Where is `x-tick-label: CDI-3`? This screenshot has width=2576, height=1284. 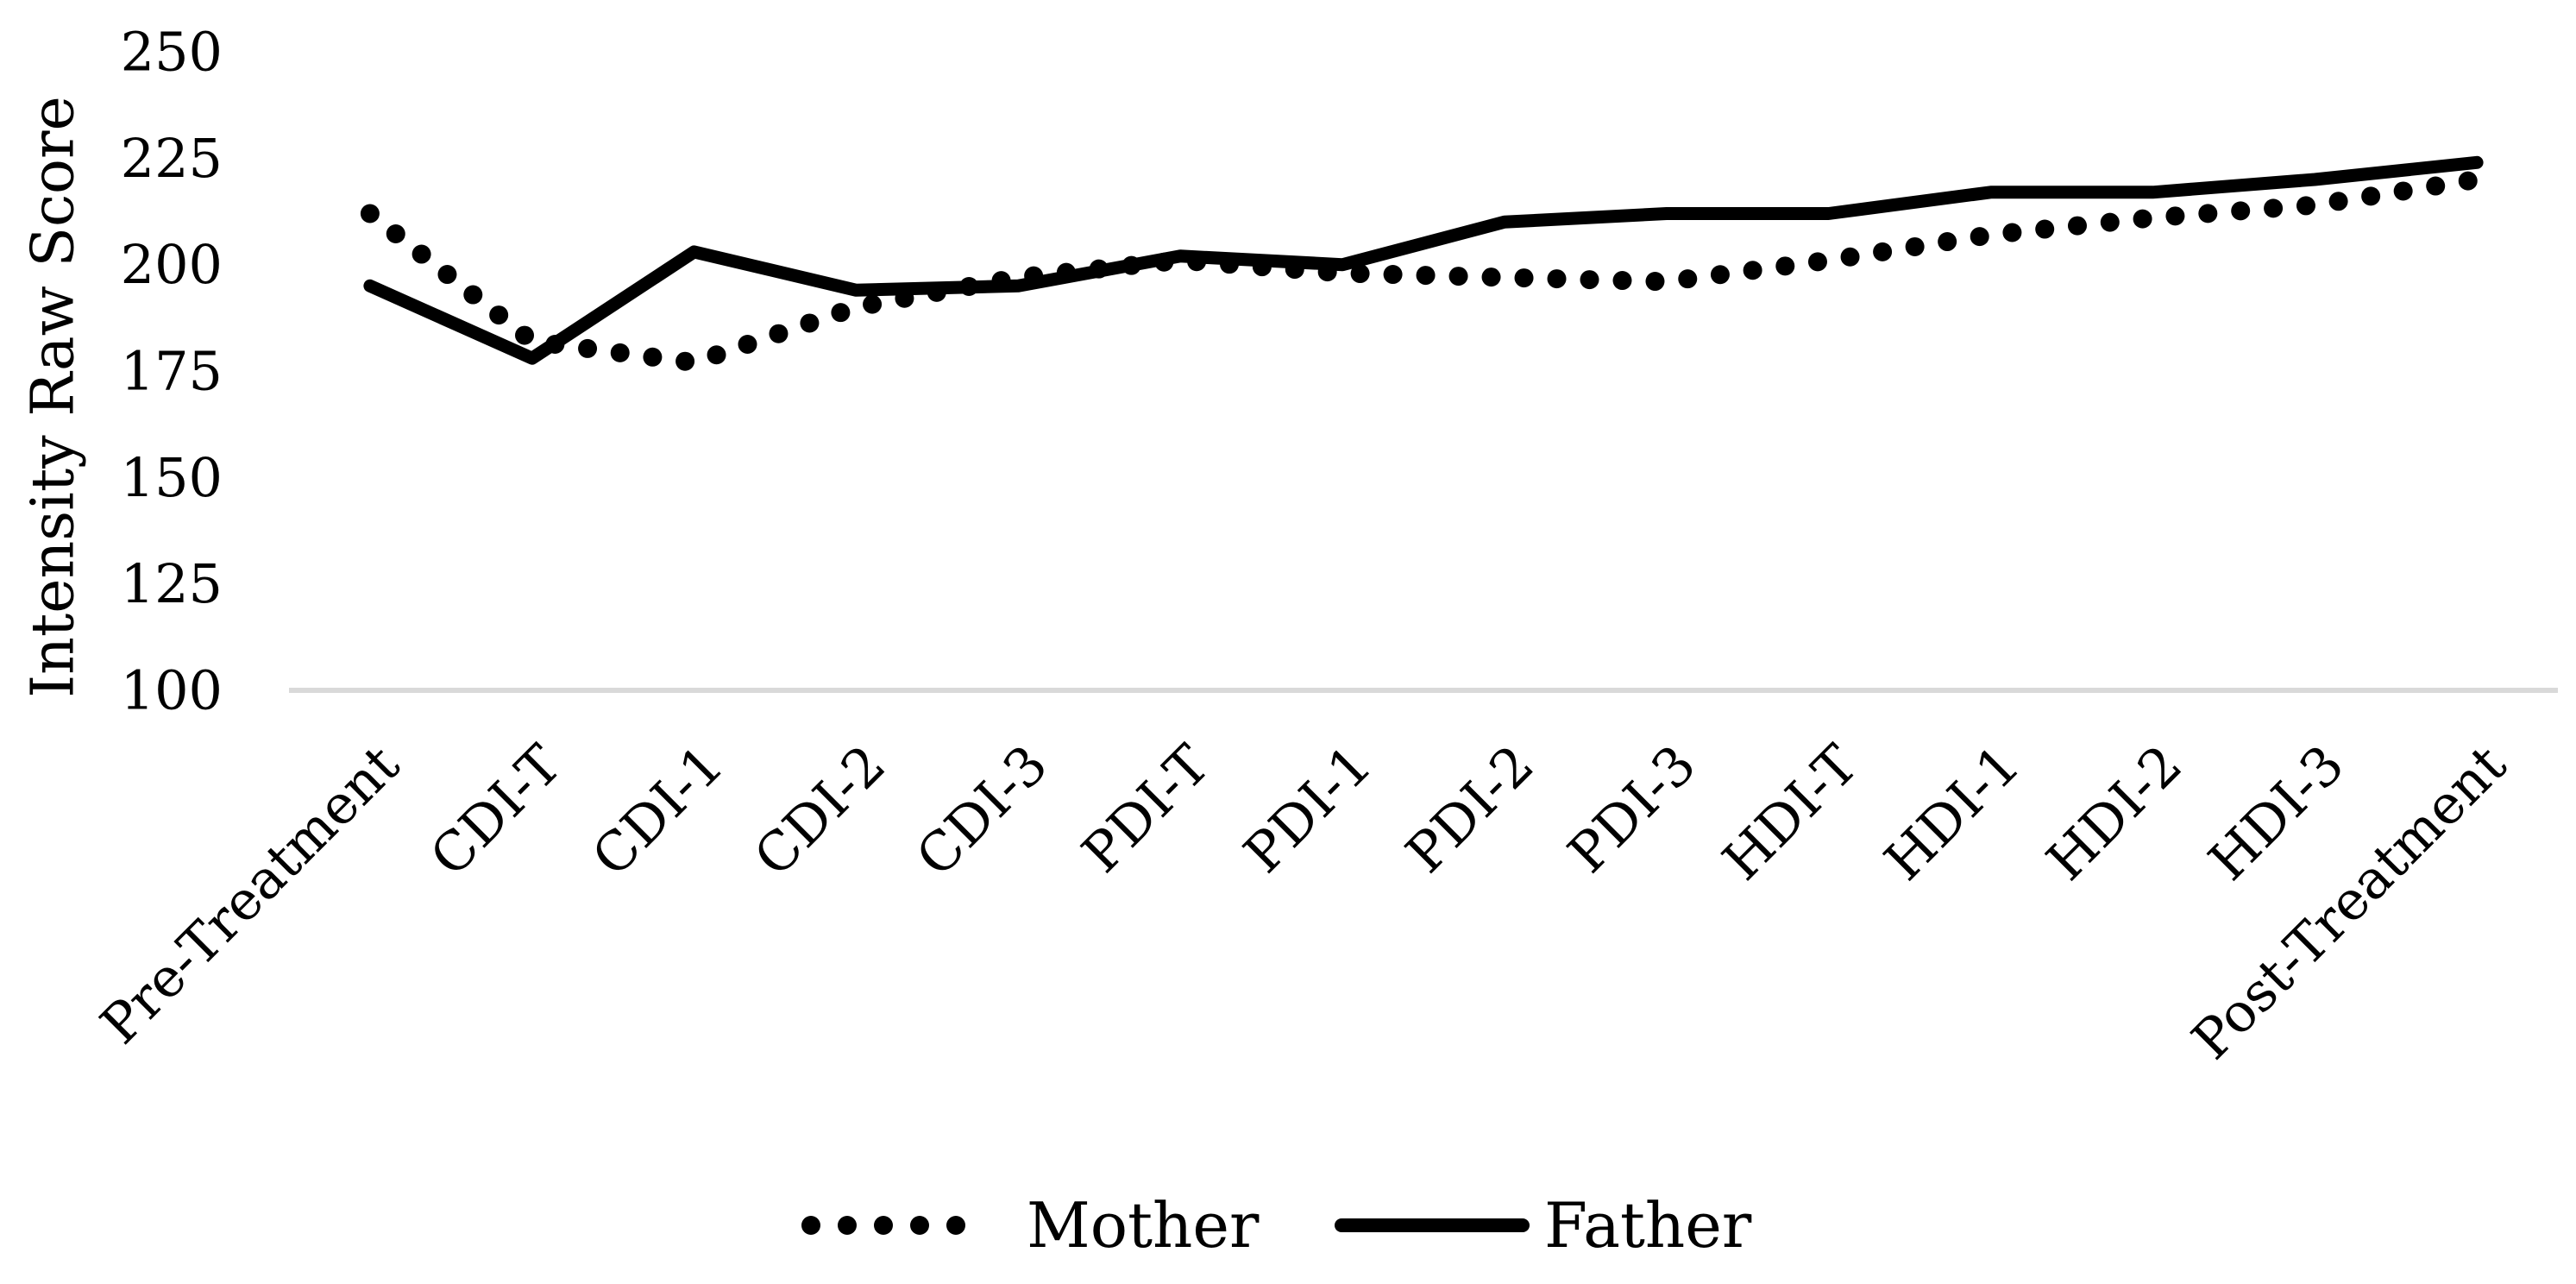 x-tick-label: CDI-3 is located at coordinates (981, 810).